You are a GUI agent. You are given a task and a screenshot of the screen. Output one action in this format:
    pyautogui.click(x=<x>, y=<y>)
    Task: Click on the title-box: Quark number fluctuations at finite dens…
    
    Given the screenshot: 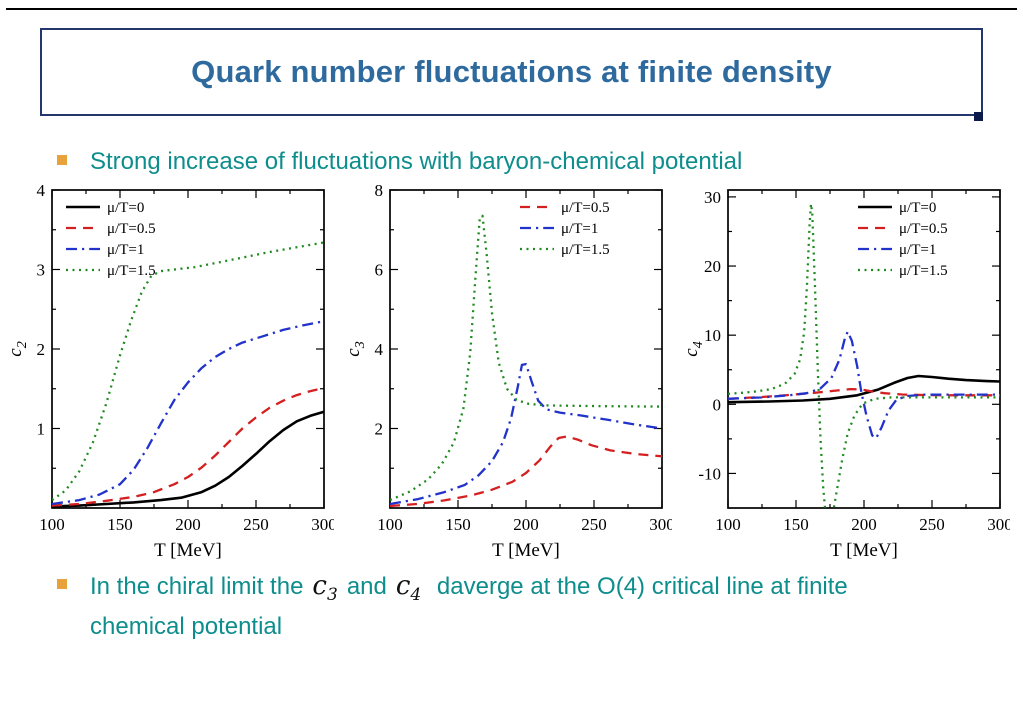 What is the action you would take?
    pyautogui.click(x=511, y=74)
    